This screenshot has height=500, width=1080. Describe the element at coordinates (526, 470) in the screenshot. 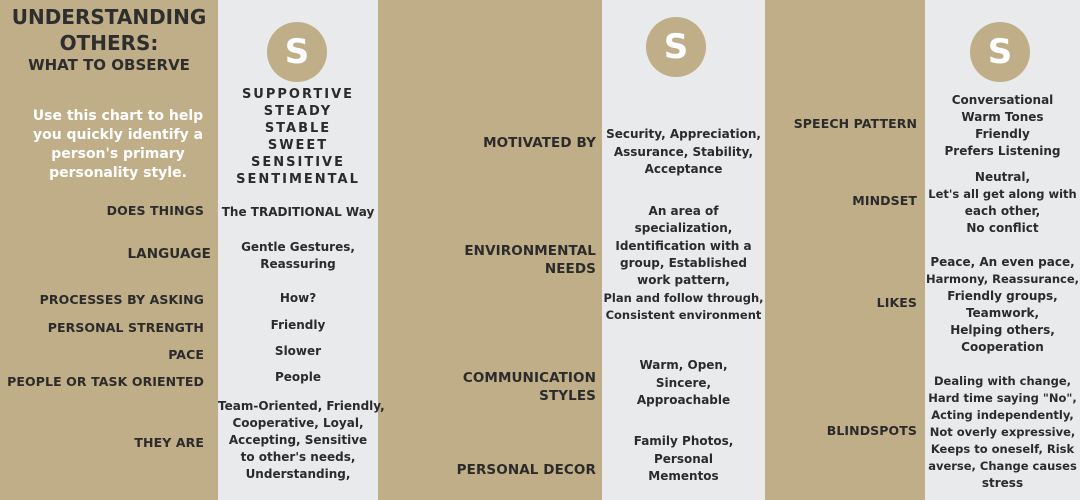

I see `label-personal-decor: PERSONAL DECOR` at that location.